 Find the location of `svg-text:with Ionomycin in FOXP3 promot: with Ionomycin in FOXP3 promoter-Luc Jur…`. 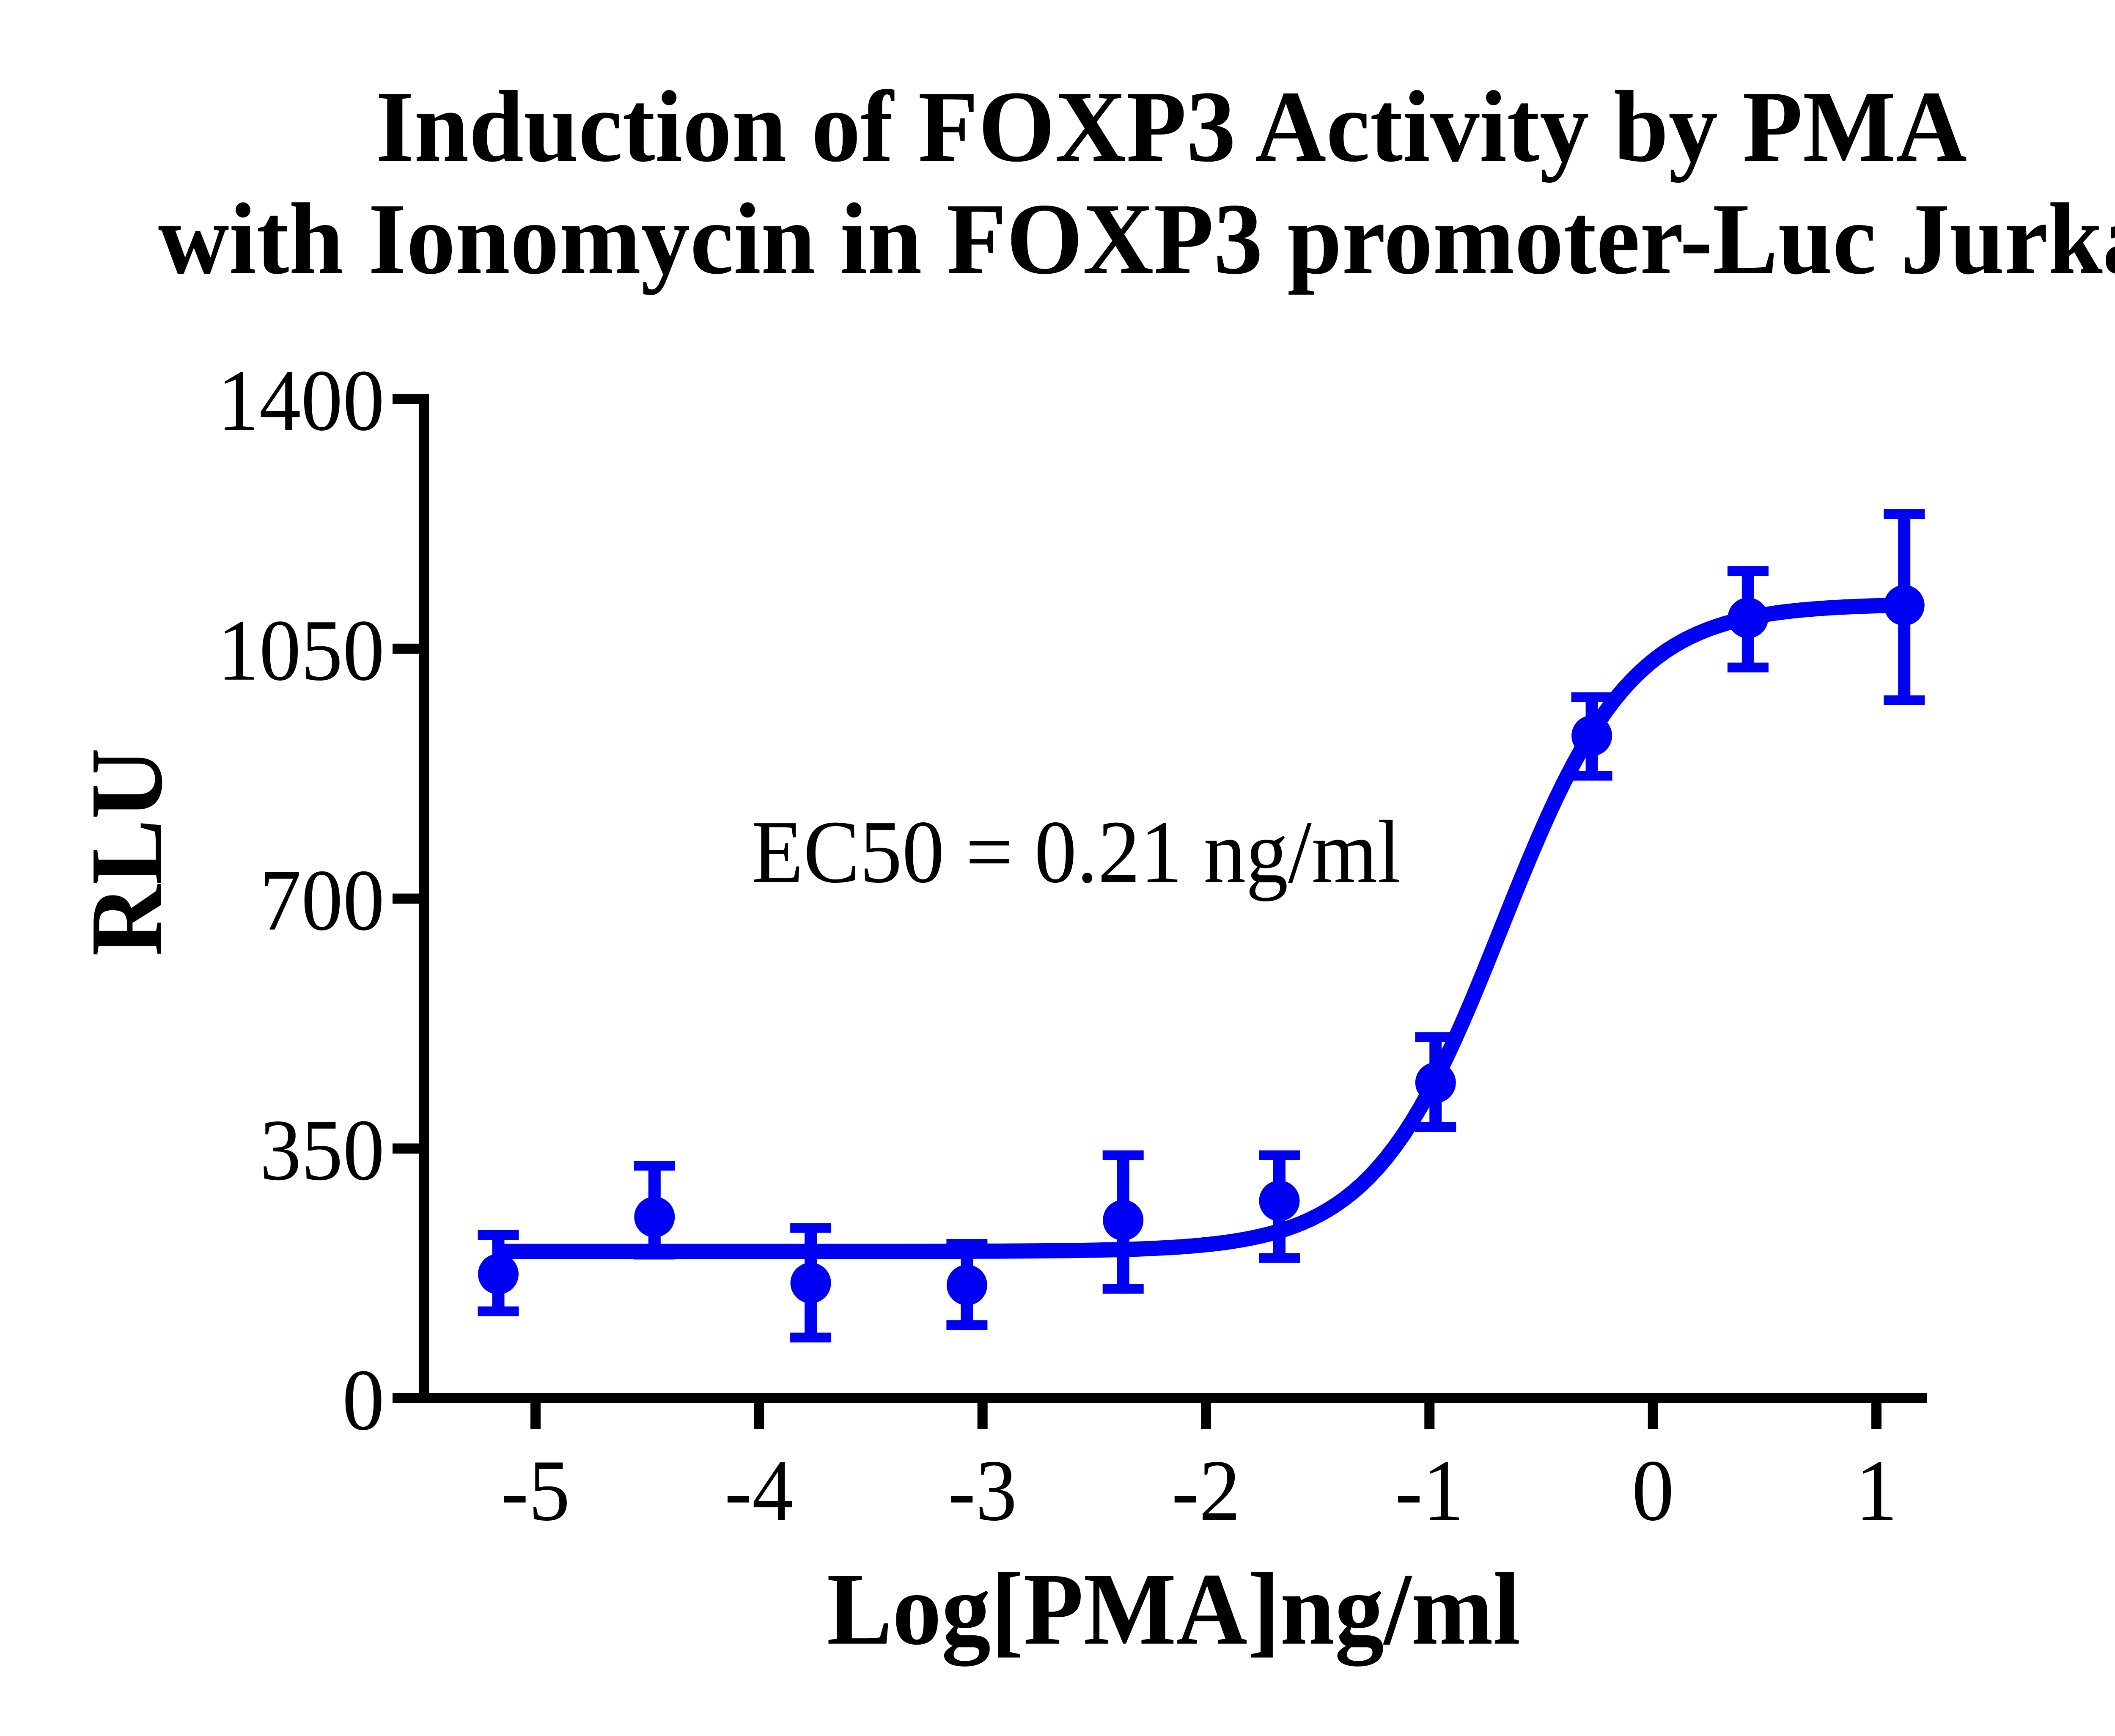

svg-text:with Ionomycin in FOXP3 promot: with Ionomycin in FOXP3 promoter-Luc Jur… is located at coordinates (1136, 239).